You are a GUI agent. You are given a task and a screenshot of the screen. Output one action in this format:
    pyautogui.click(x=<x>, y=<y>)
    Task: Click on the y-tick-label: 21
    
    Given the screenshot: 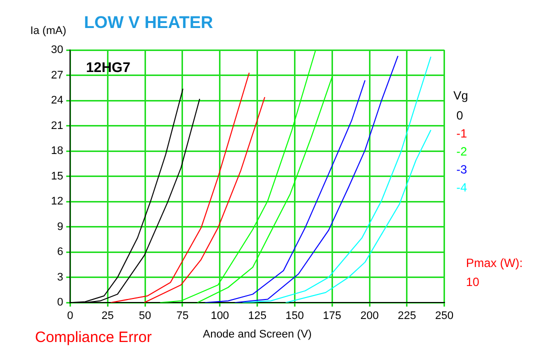 What is the action you would take?
    pyautogui.click(x=57, y=126)
    